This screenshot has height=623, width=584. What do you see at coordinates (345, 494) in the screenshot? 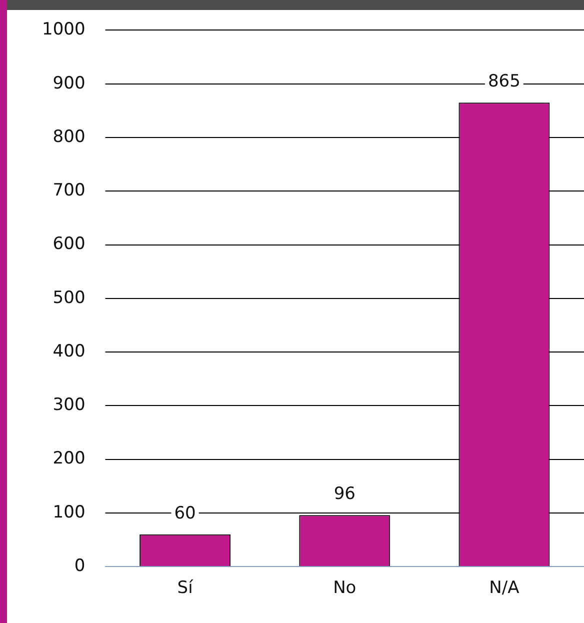
I see `data-label: 96` at bounding box center [345, 494].